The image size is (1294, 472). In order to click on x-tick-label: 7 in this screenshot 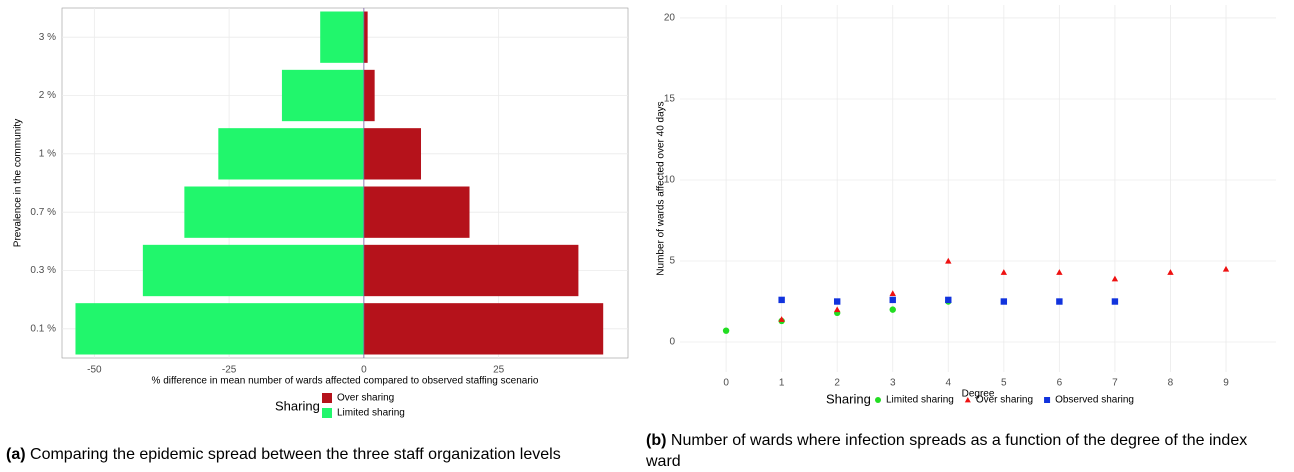, I will do `click(1115, 383)`.